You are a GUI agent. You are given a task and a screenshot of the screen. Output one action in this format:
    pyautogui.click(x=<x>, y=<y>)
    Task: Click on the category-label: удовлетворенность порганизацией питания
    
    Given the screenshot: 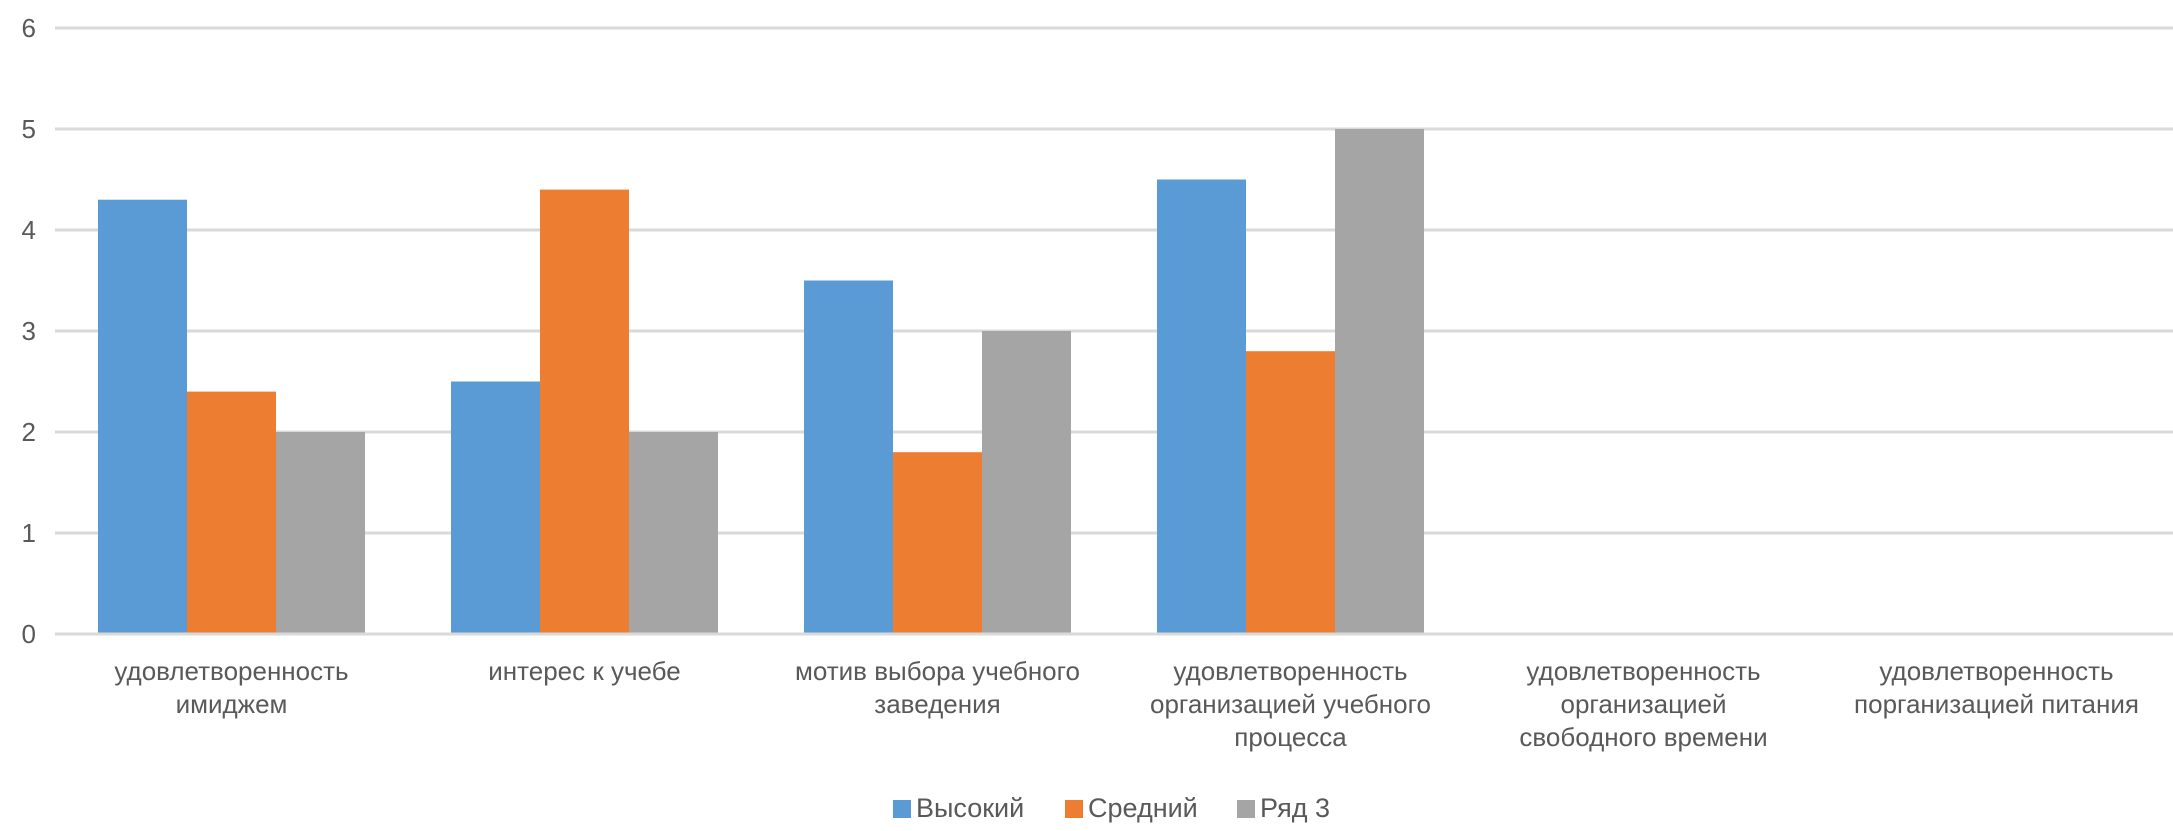 What is the action you would take?
    pyautogui.click(x=1996, y=687)
    